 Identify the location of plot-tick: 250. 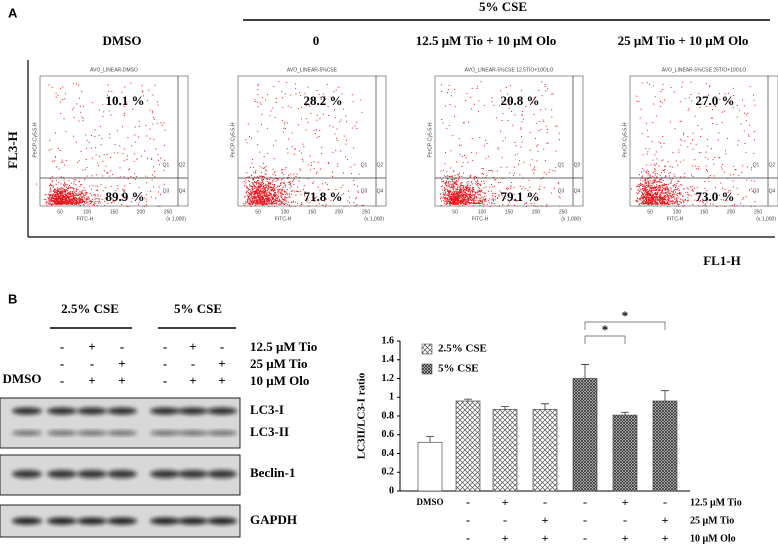
(168, 212).